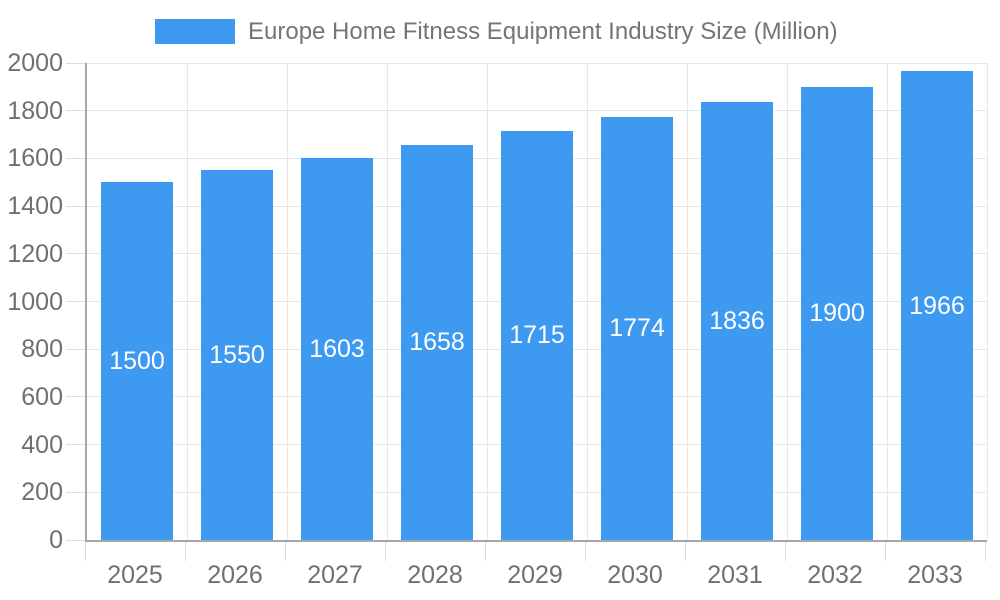  I want to click on bar: 1658, so click(437, 342).